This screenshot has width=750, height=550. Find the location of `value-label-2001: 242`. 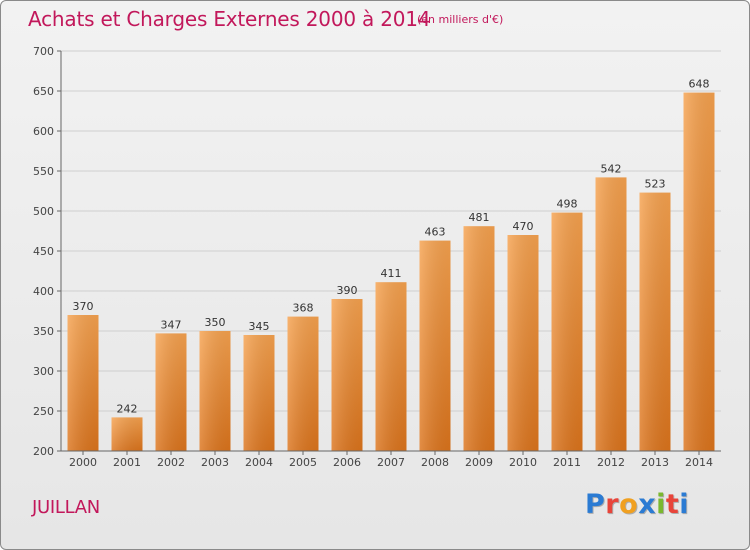

value-label-2001: 242 is located at coordinates (127, 408).